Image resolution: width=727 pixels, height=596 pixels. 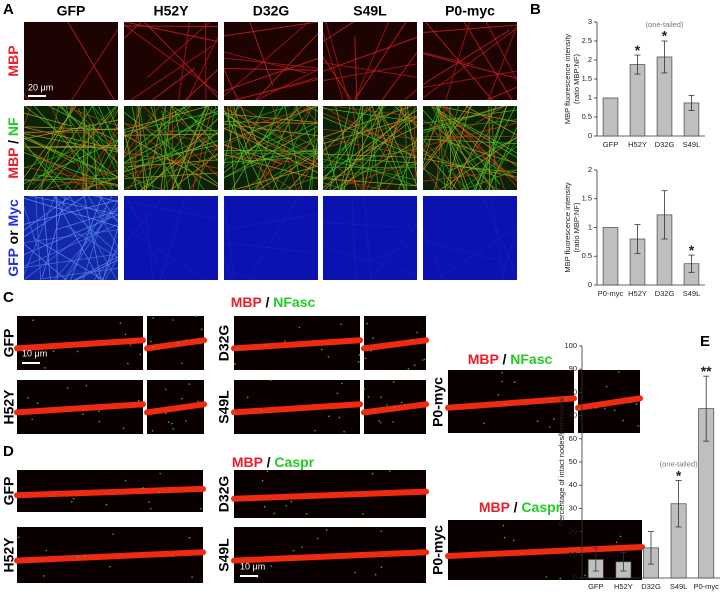 I want to click on y-tick-label: 80, so click(x=573, y=391).